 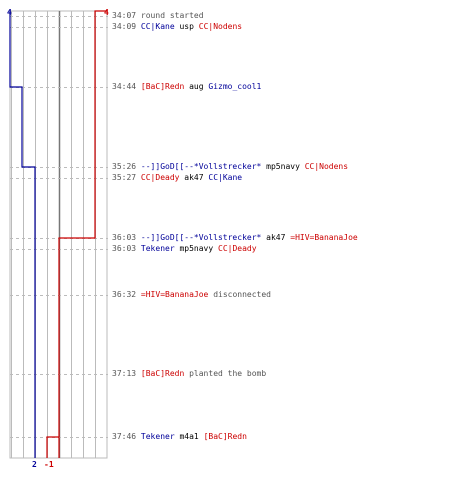 I want to click on event-text: planted the bomb, so click(x=228, y=373).